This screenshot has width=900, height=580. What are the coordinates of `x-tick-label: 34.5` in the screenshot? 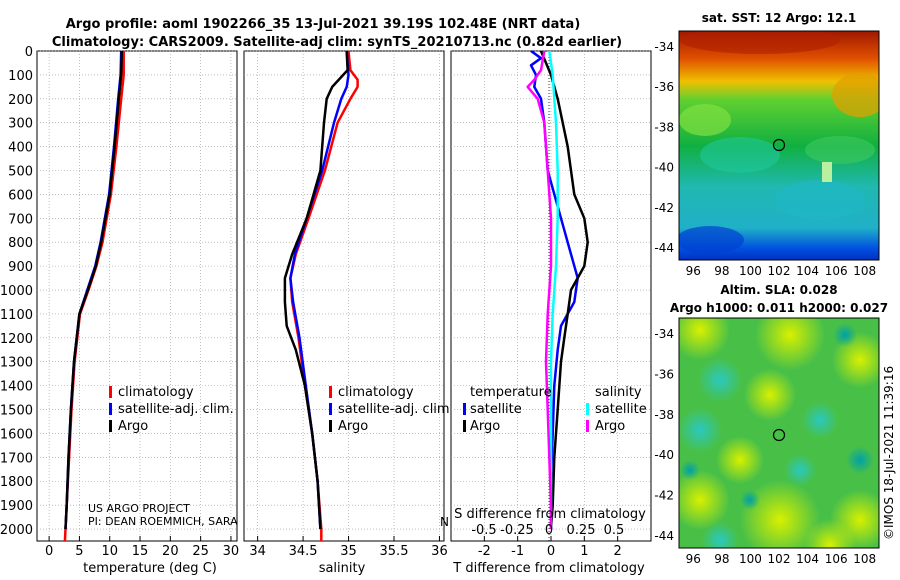 It's located at (303, 551).